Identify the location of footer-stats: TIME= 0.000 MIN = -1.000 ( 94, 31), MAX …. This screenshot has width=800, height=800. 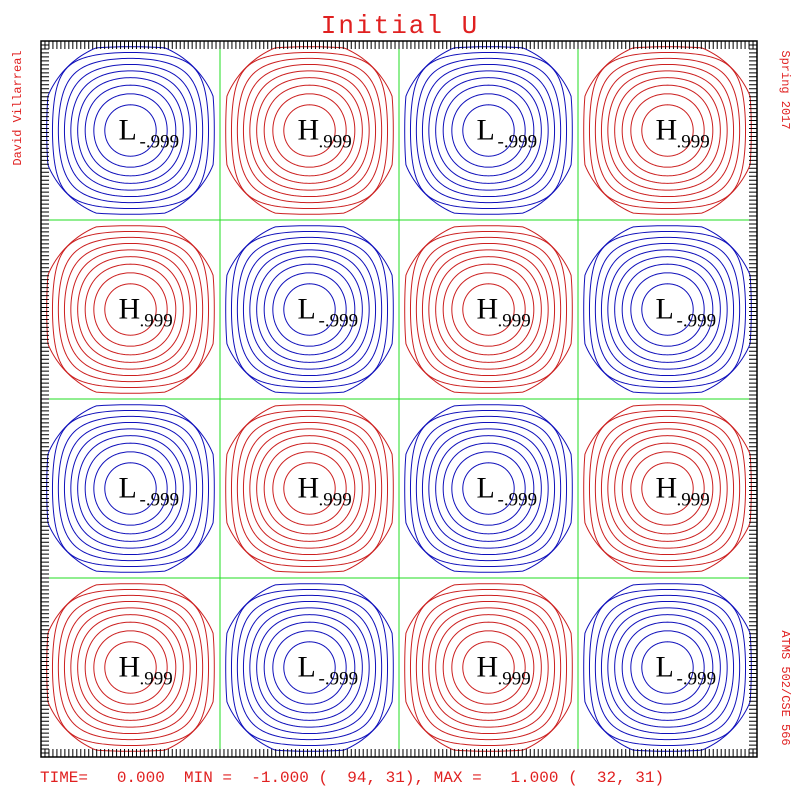
(352, 778).